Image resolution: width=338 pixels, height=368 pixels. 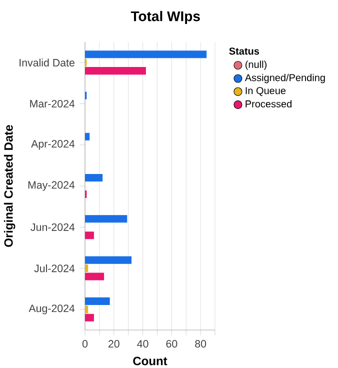 I want to click on y-tick-label: Jun-2024, so click(x=52, y=227).